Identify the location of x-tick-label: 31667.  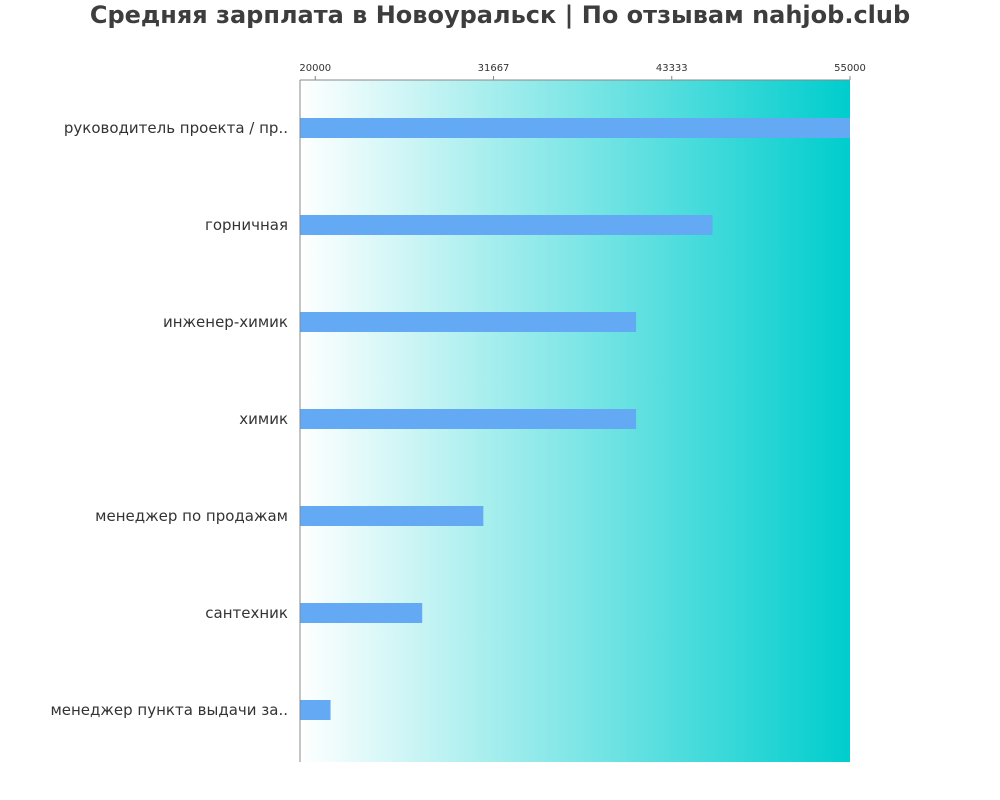
(494, 68).